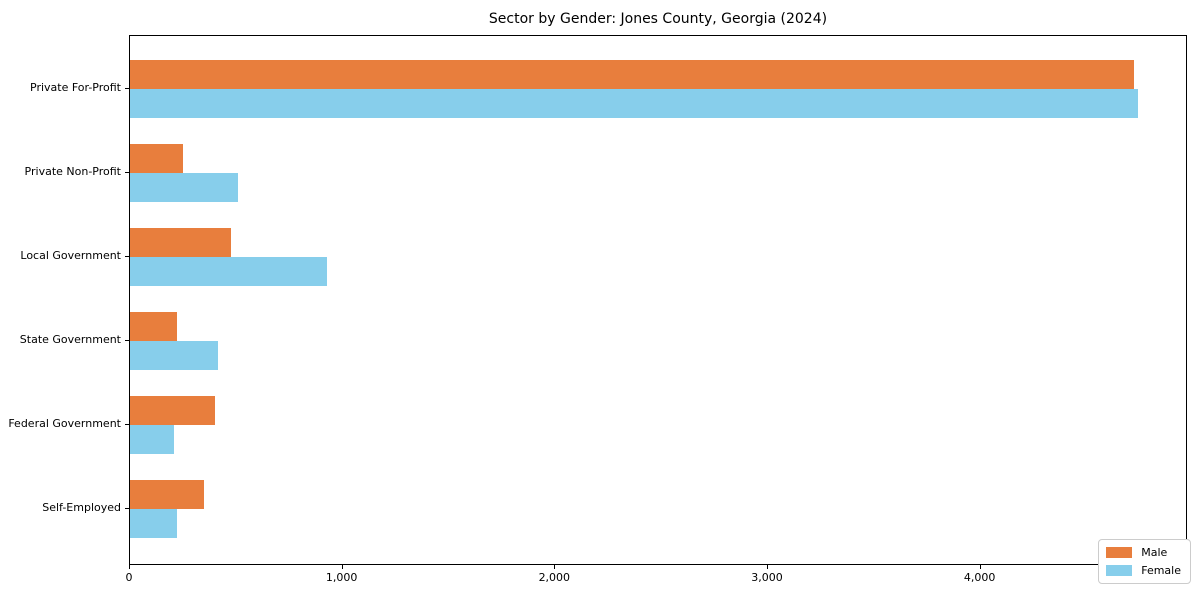 This screenshot has width=1200, height=600. What do you see at coordinates (129, 577) in the screenshot?
I see `x-tick-label: 0` at bounding box center [129, 577].